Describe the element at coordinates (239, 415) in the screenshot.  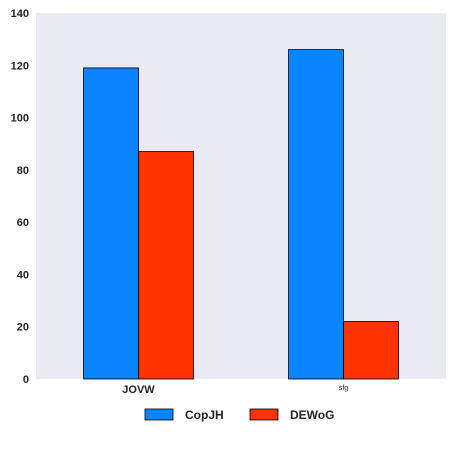
I see `legend: CopJH DEWoG` at that location.